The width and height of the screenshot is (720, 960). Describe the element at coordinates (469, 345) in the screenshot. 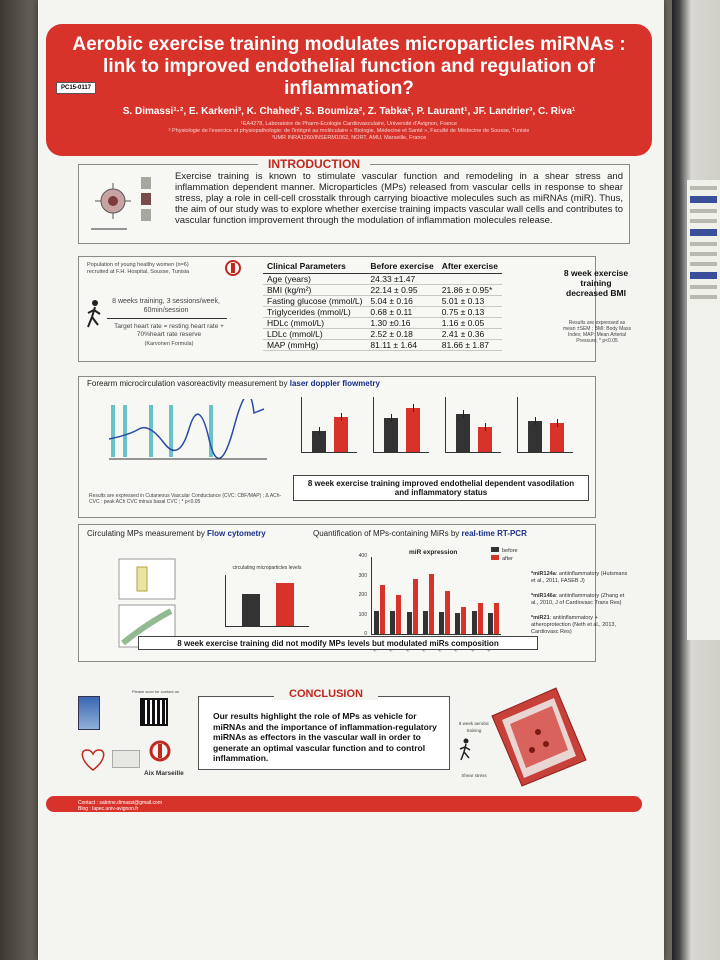

I see `table-cell: 81.66 ± 1.87` at that location.